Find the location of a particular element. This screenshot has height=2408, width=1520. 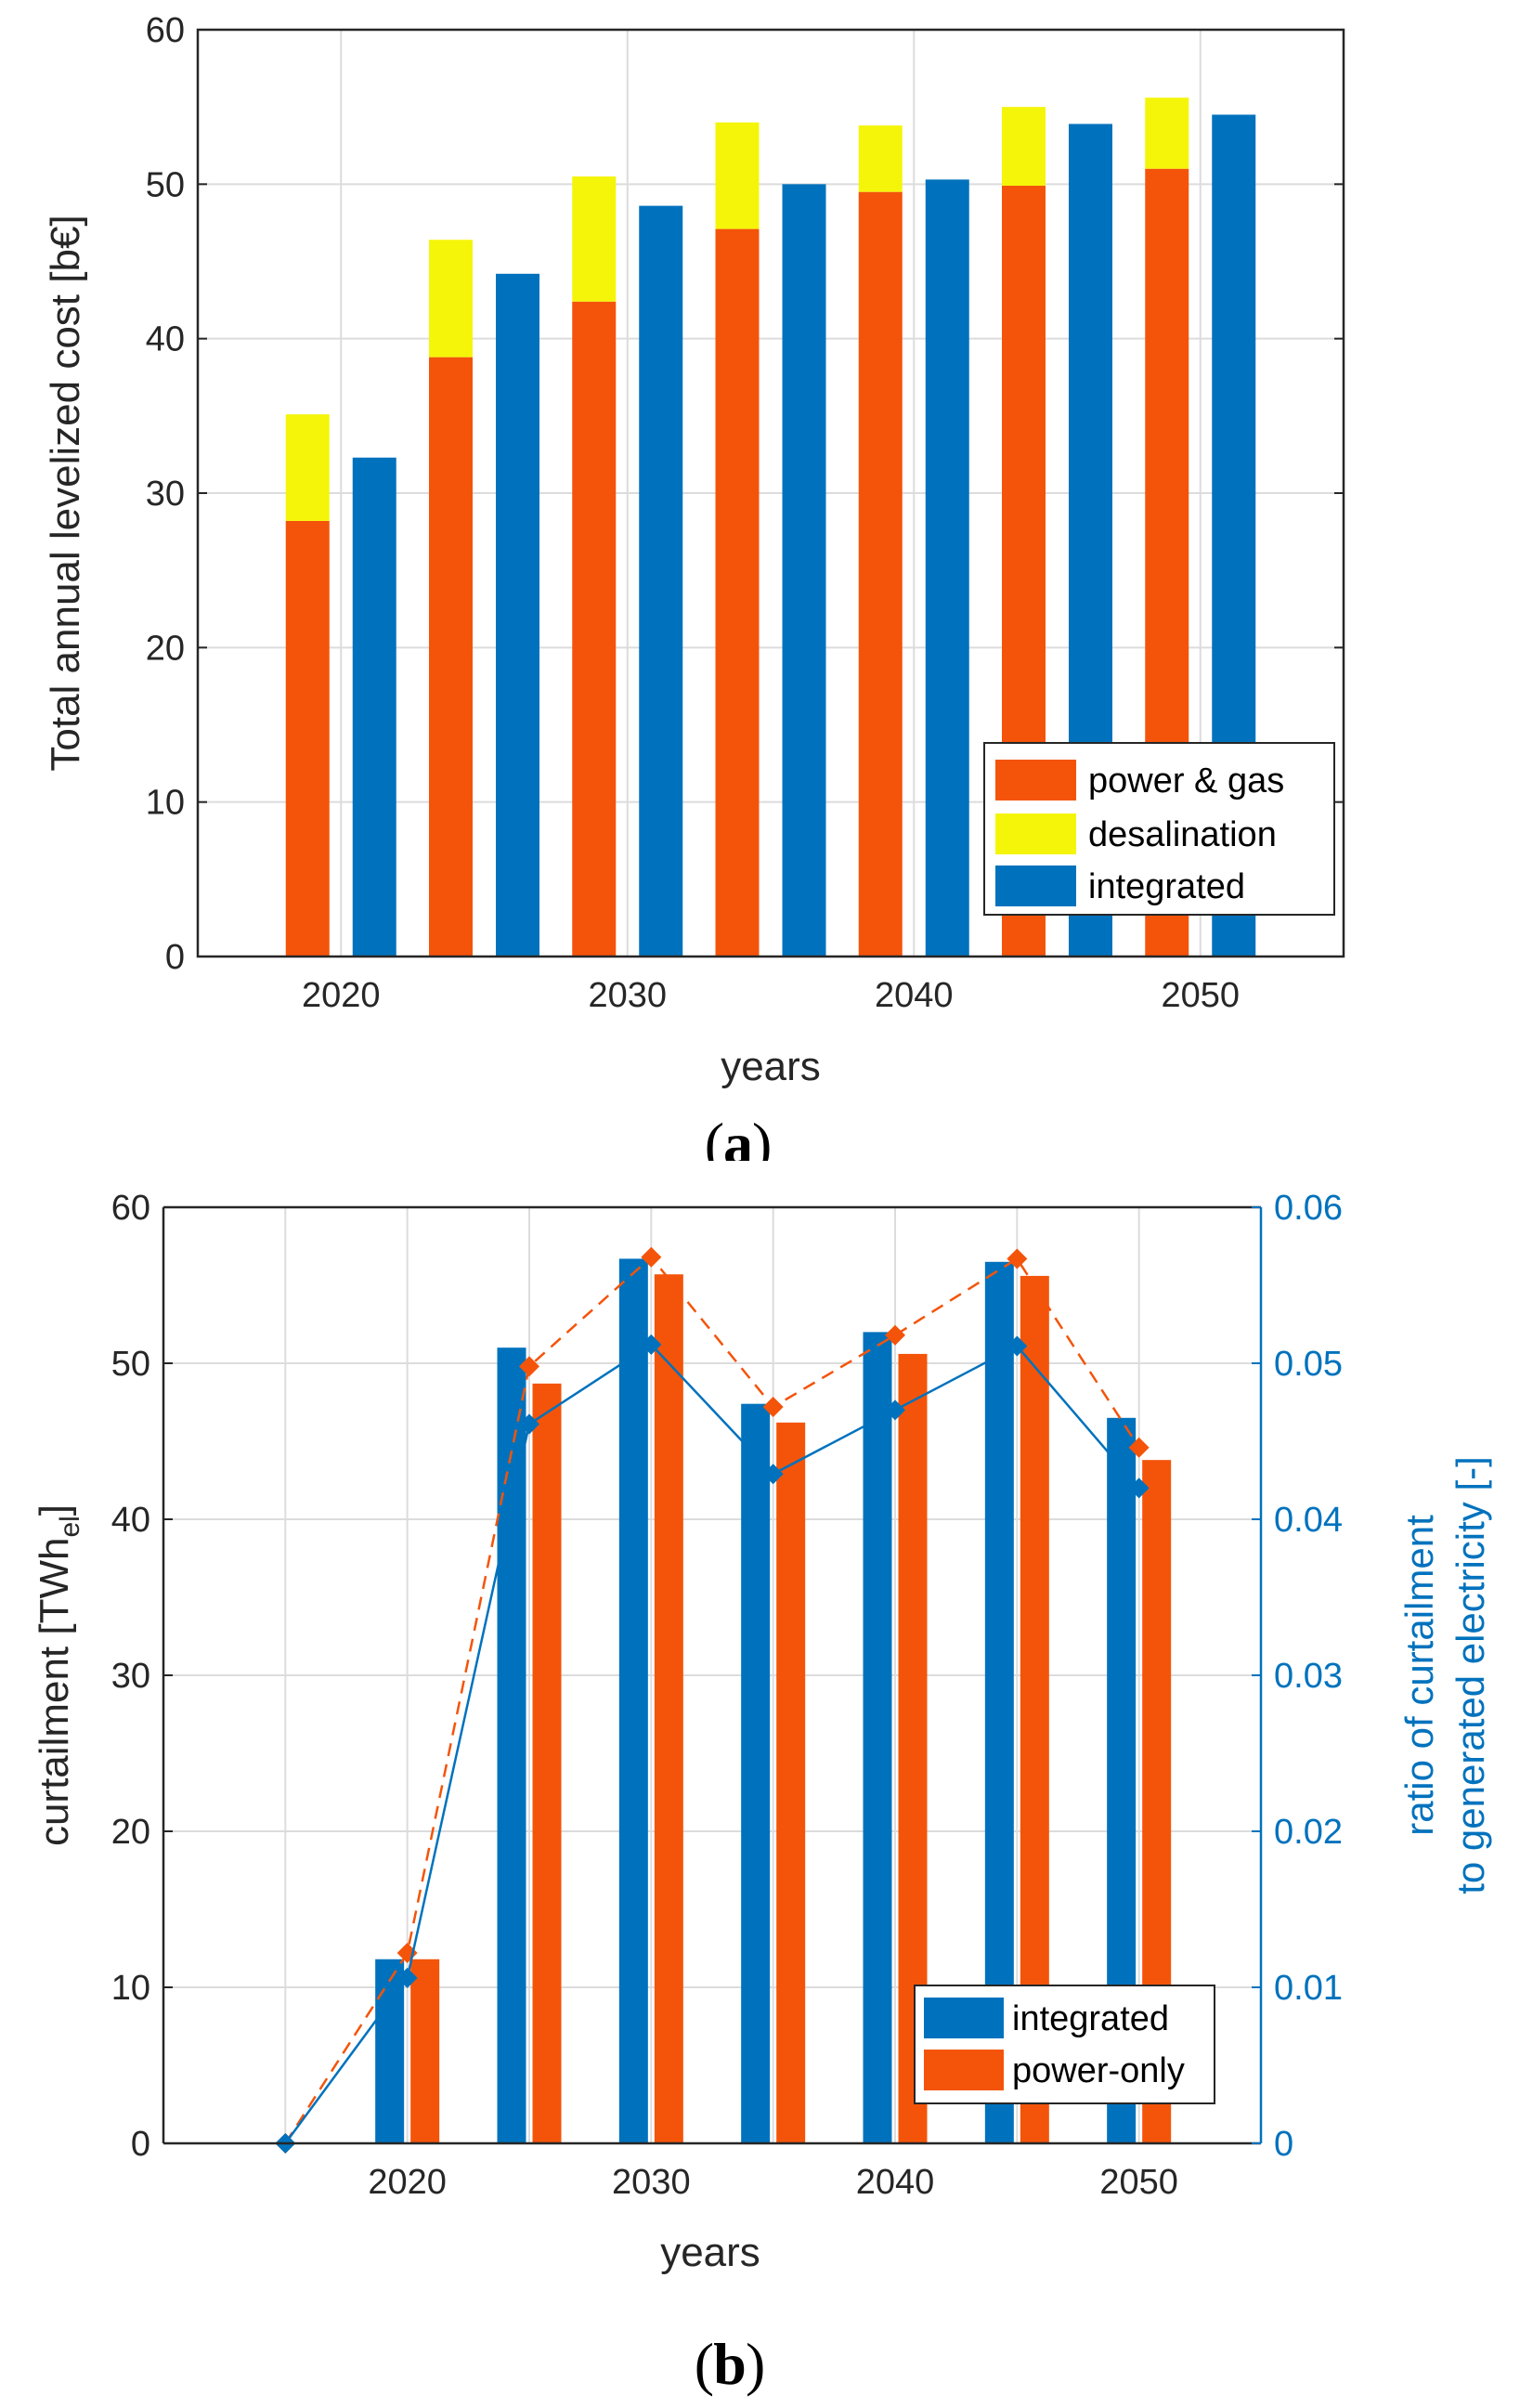

legend-b-swatch-integrated is located at coordinates (964, 2018).